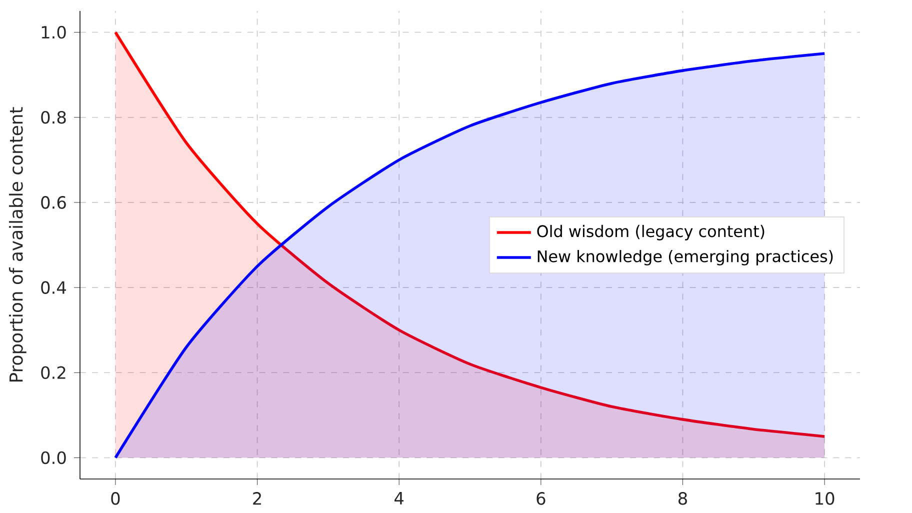 The image size is (912, 513). What do you see at coordinates (685, 258) in the screenshot?
I see `legend-label: New knowledge (emerging practices)` at bounding box center [685, 258].